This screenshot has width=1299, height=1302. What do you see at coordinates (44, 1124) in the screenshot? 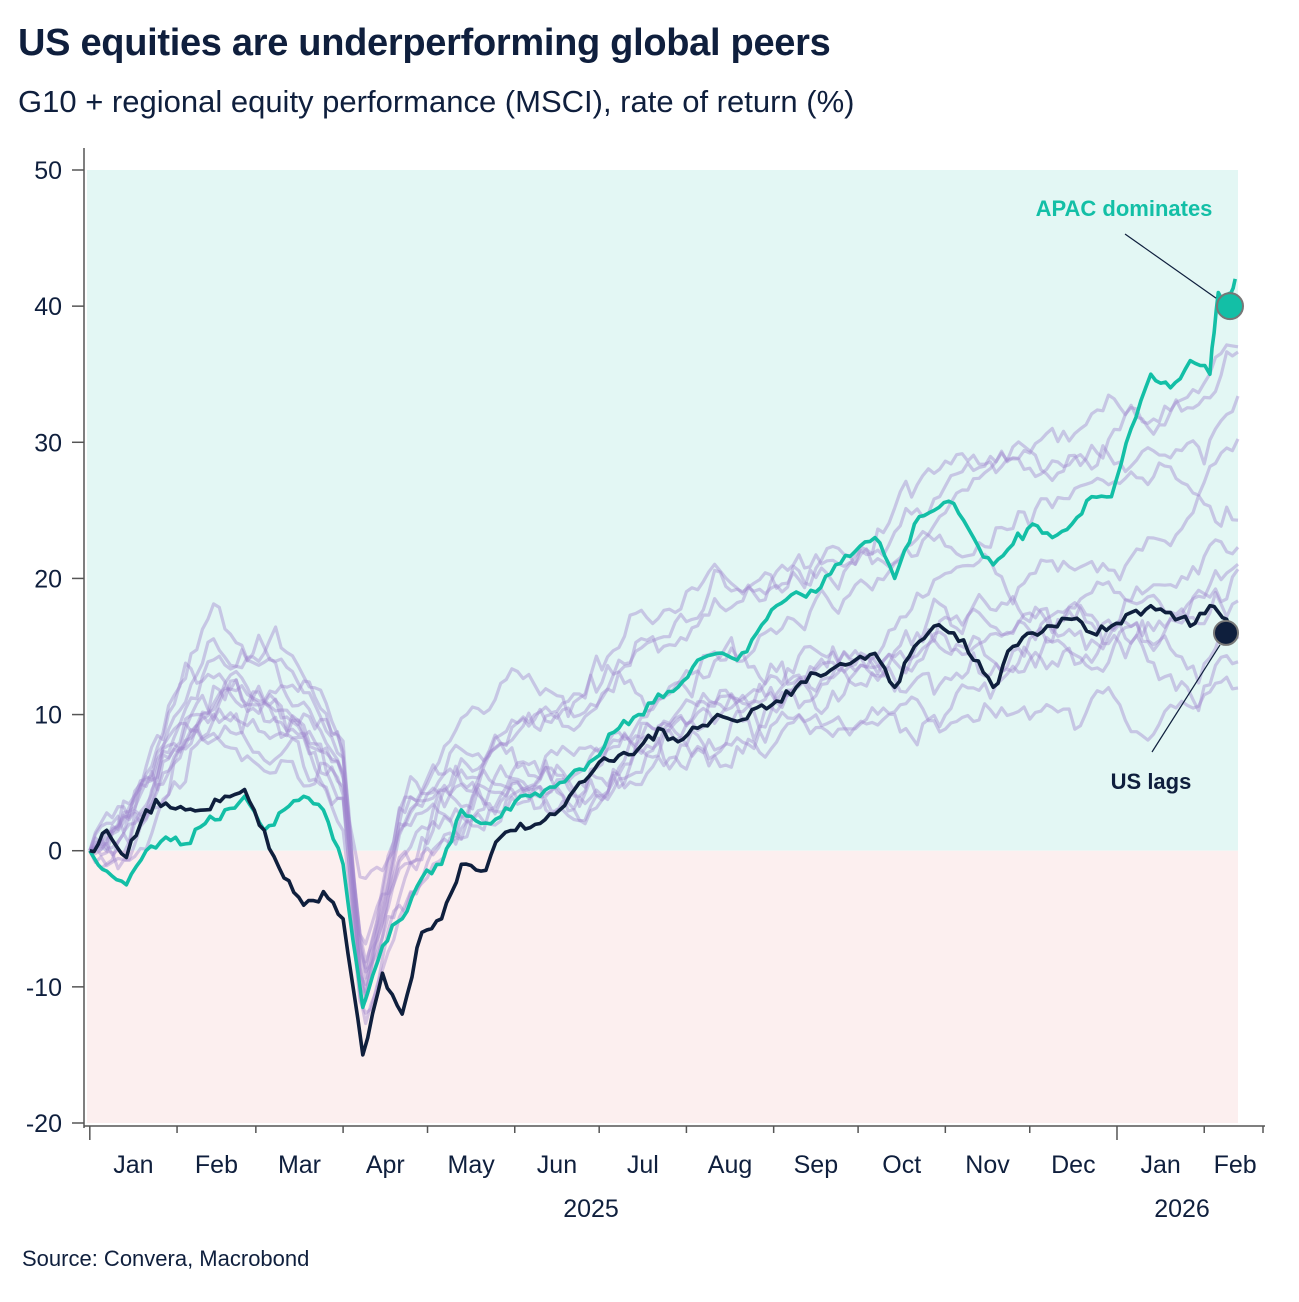
I see `y-tick-label: -20` at bounding box center [44, 1124].